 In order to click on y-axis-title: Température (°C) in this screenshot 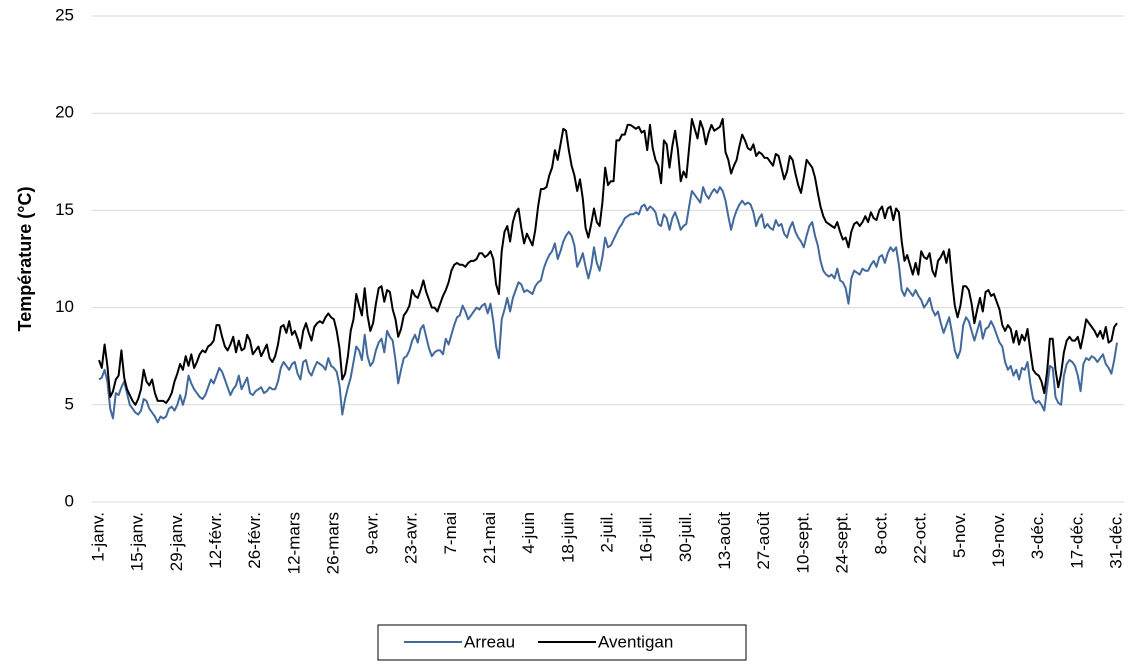, I will do `click(25, 259)`.